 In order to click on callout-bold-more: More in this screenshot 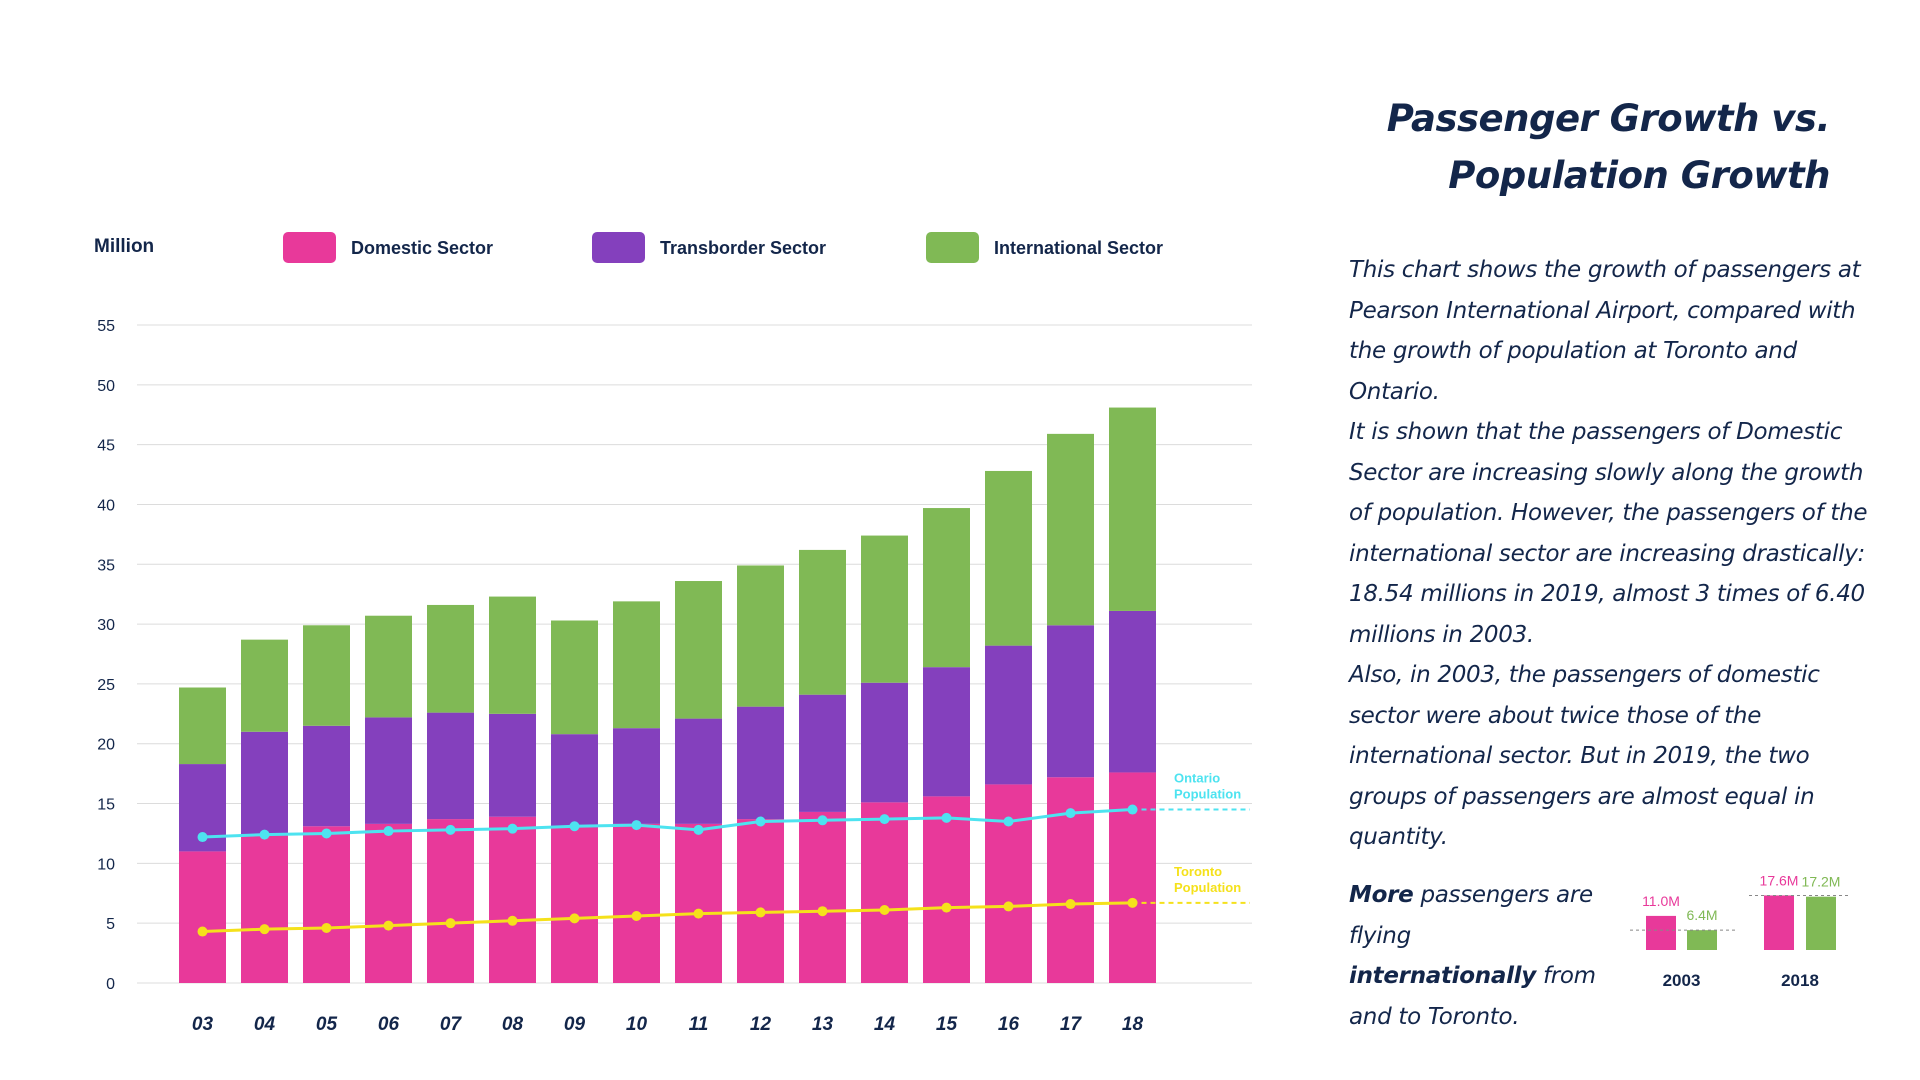, I will do `click(1381, 895)`.